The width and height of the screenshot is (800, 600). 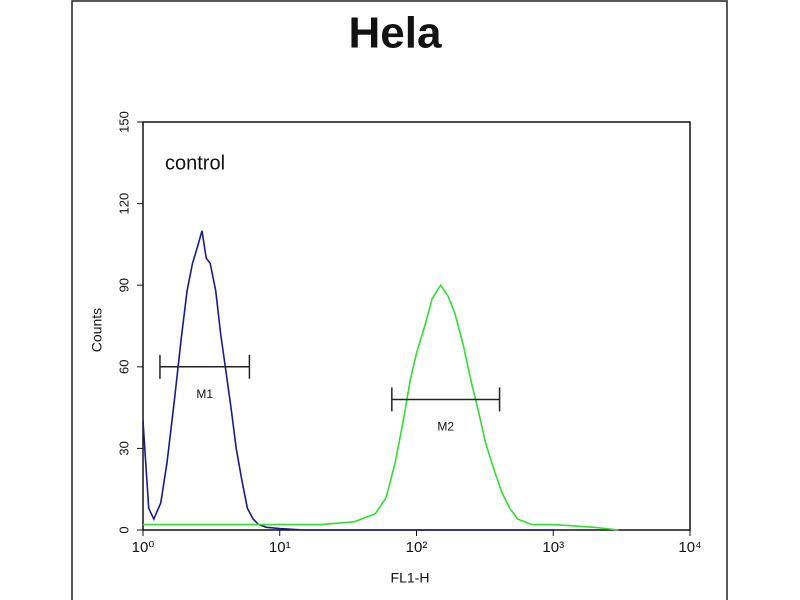 What do you see at coordinates (553, 547) in the screenshot?
I see `x-tick-label: 10³` at bounding box center [553, 547].